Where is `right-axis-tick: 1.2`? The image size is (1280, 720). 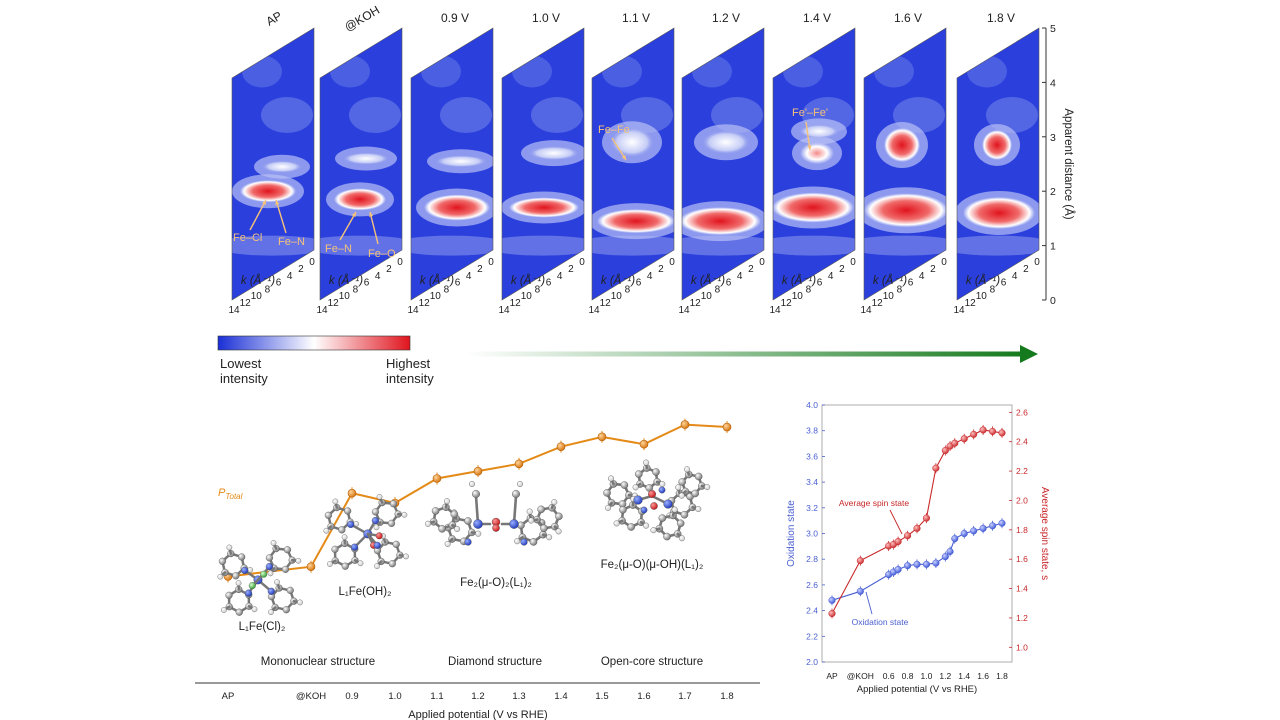
right-axis-tick: 1.2 is located at coordinates (1022, 618).